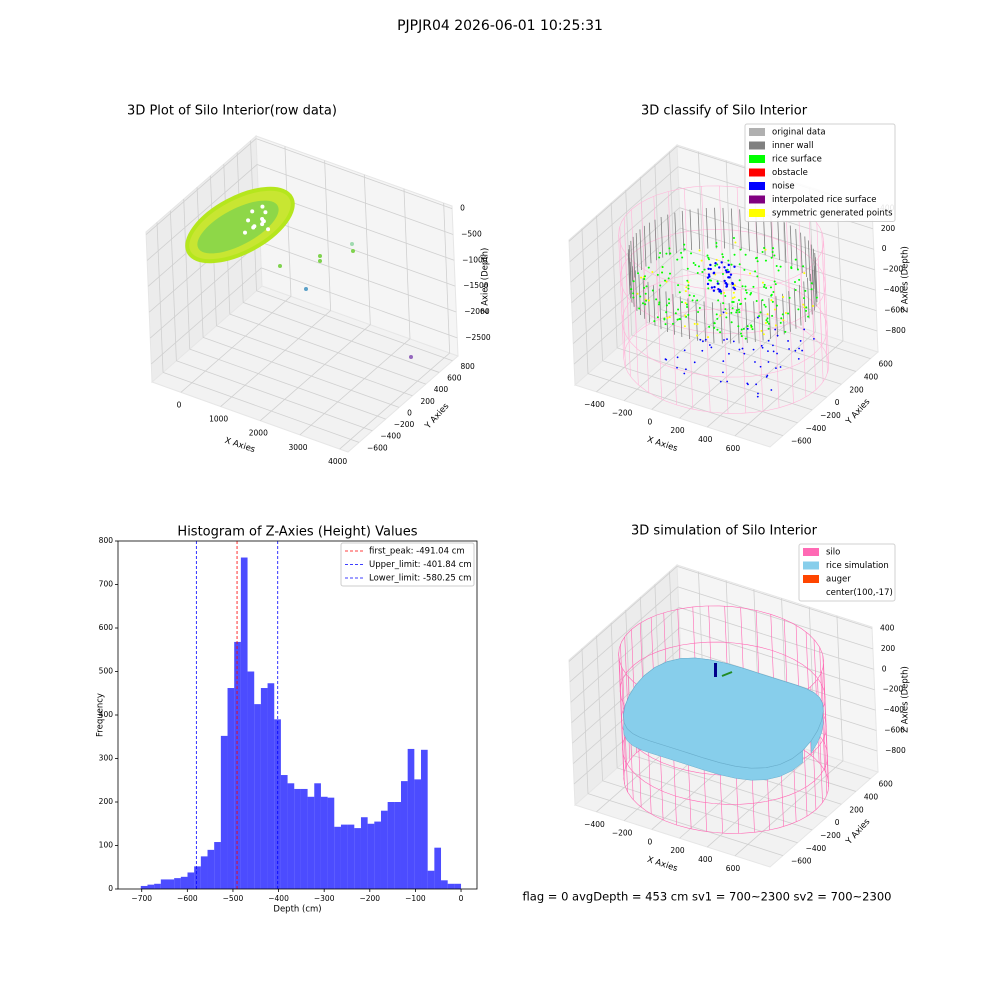  I want to click on y-tick-label: −600, so click(377, 447).